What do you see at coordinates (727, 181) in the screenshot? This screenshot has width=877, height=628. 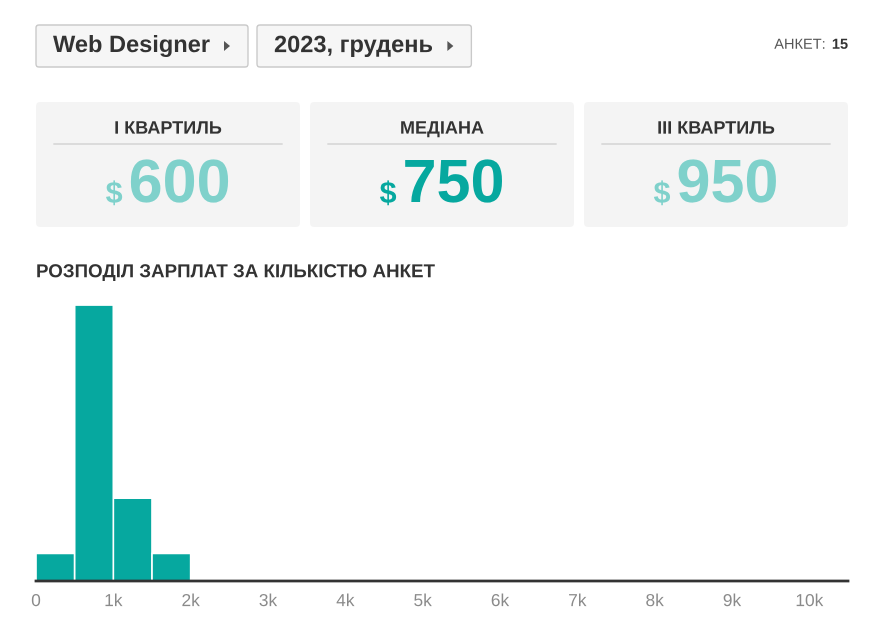 I see `text: 950` at bounding box center [727, 181].